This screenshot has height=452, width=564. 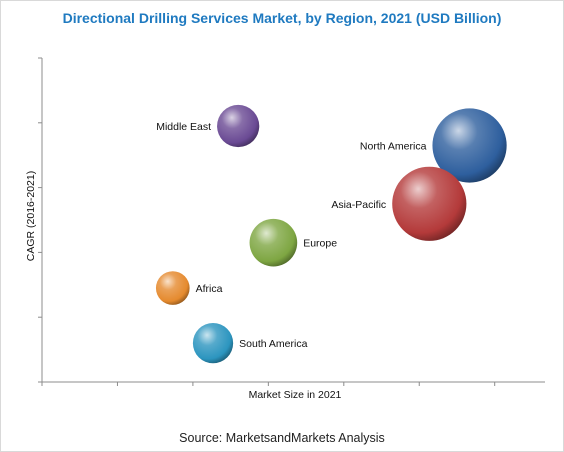 I want to click on label-middle-east: Middle East, so click(x=183, y=127).